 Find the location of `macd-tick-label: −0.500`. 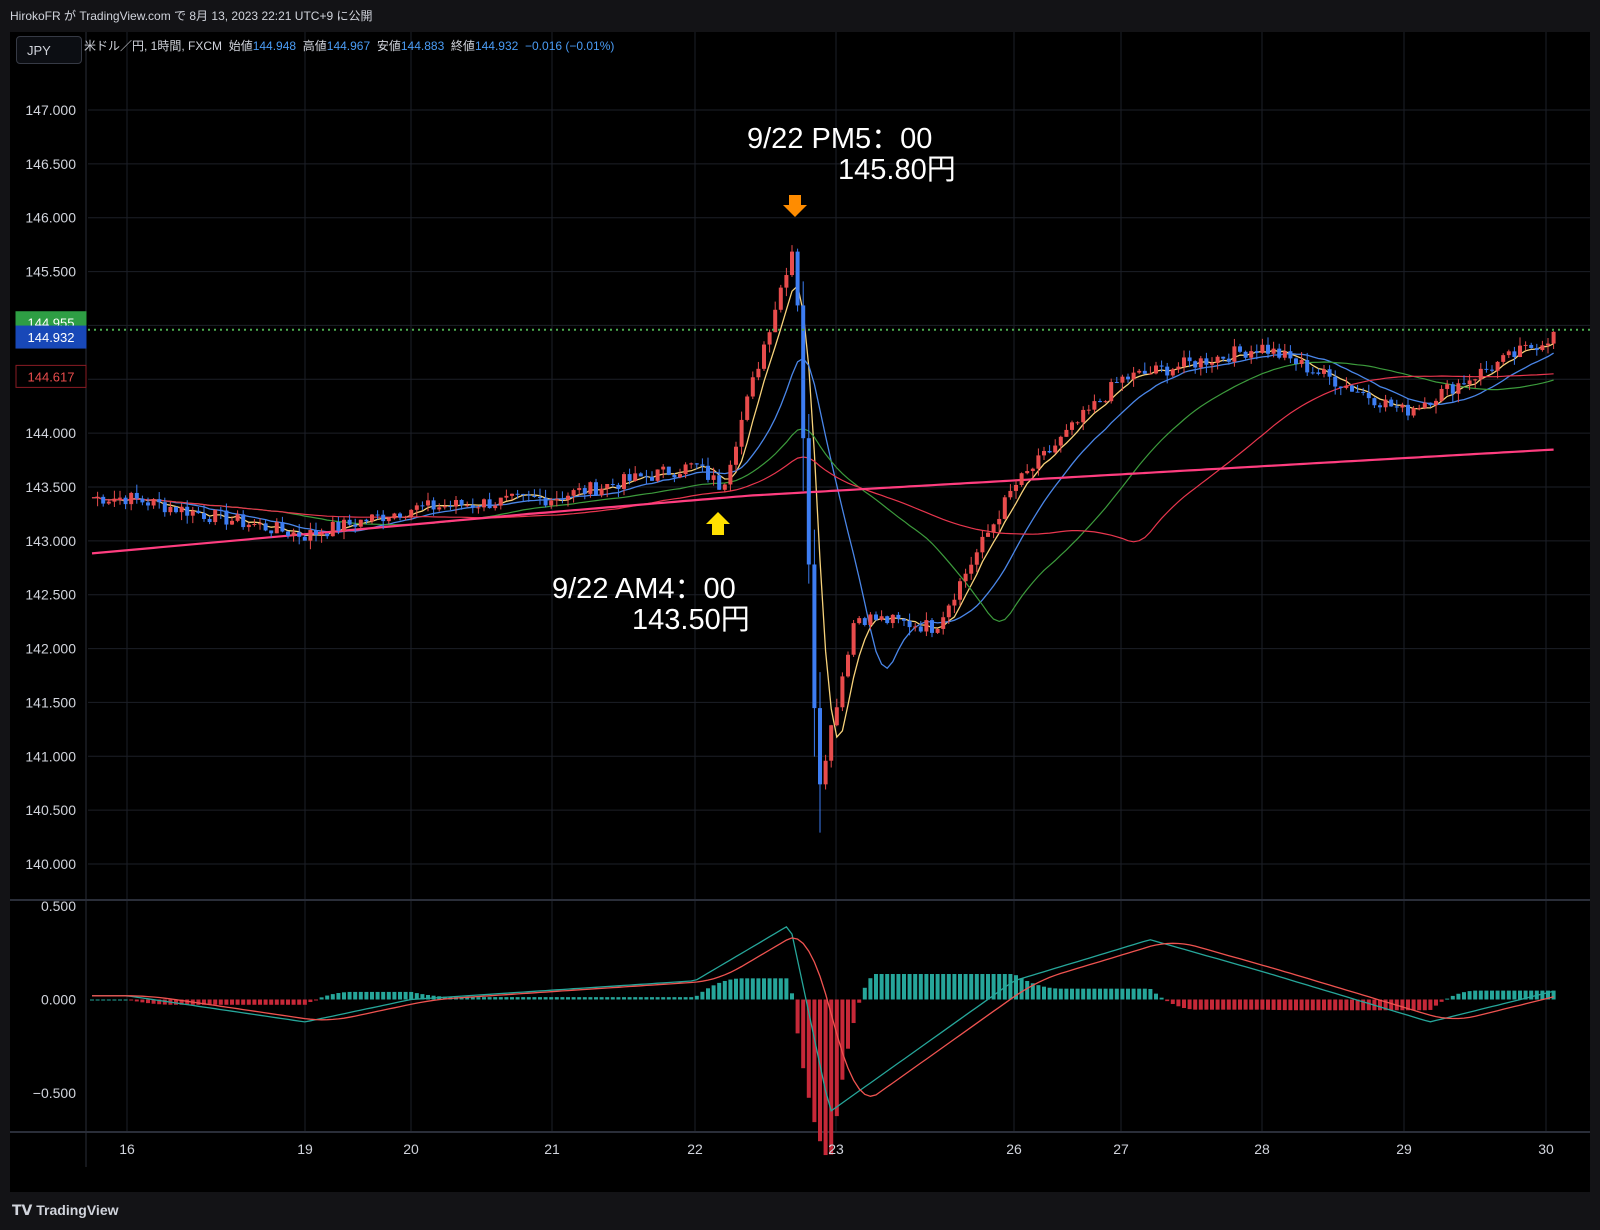

macd-tick-label: −0.500 is located at coordinates (54, 1093).